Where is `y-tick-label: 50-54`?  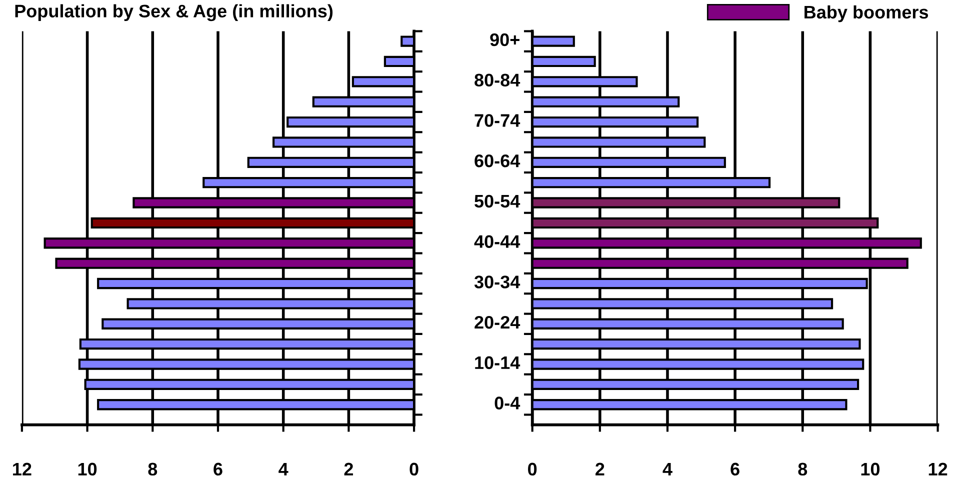 y-tick-label: 50-54 is located at coordinates (497, 201).